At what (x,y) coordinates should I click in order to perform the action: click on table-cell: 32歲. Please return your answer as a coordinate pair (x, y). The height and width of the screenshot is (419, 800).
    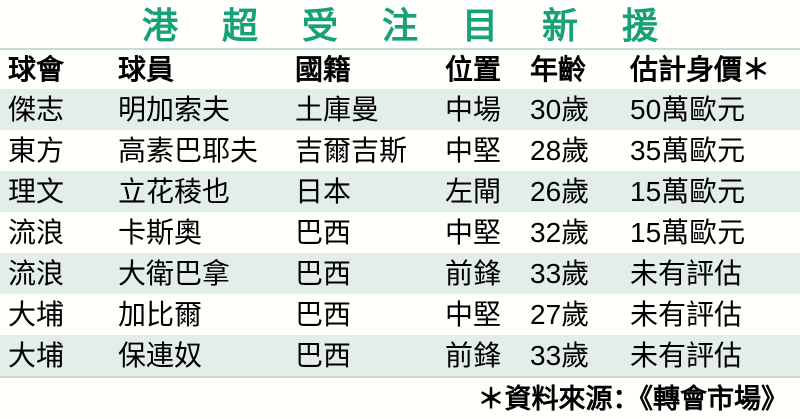
    Looking at the image, I should click on (560, 232).